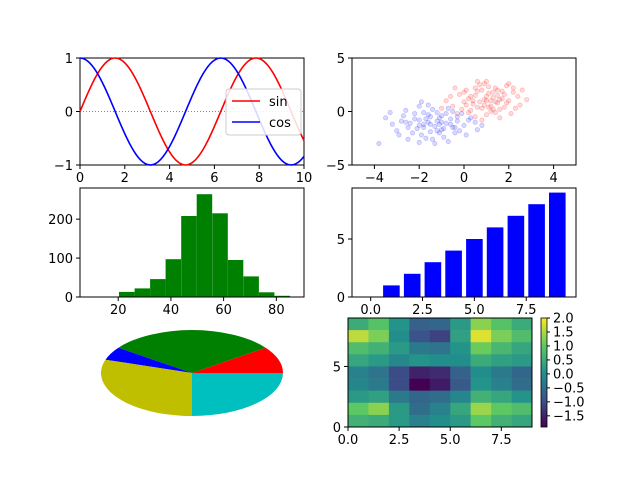  What do you see at coordinates (474, 310) in the screenshot?
I see `bar-chart-x-tick-label: 5.0` at bounding box center [474, 310].